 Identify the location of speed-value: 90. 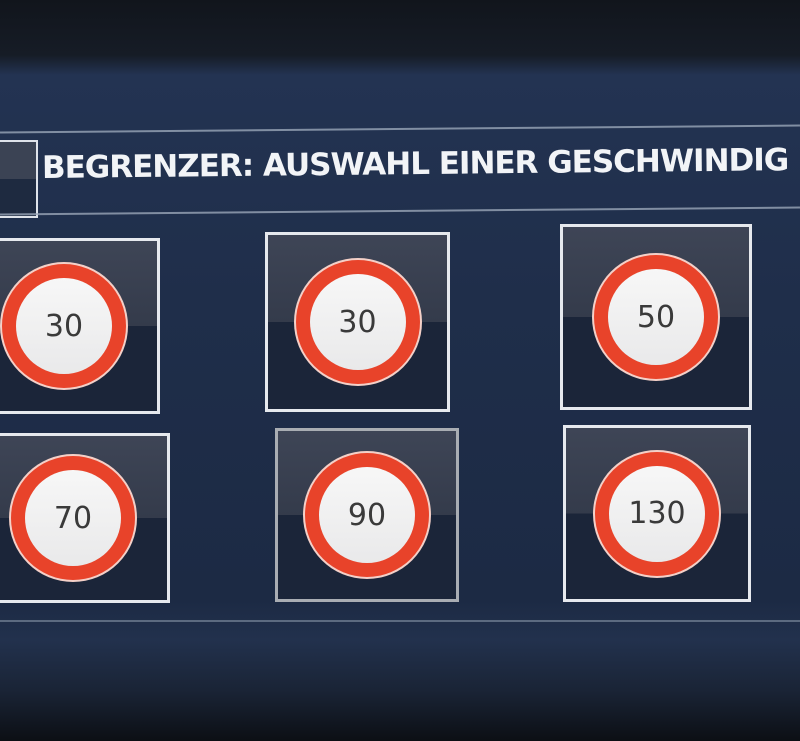
(367, 515).